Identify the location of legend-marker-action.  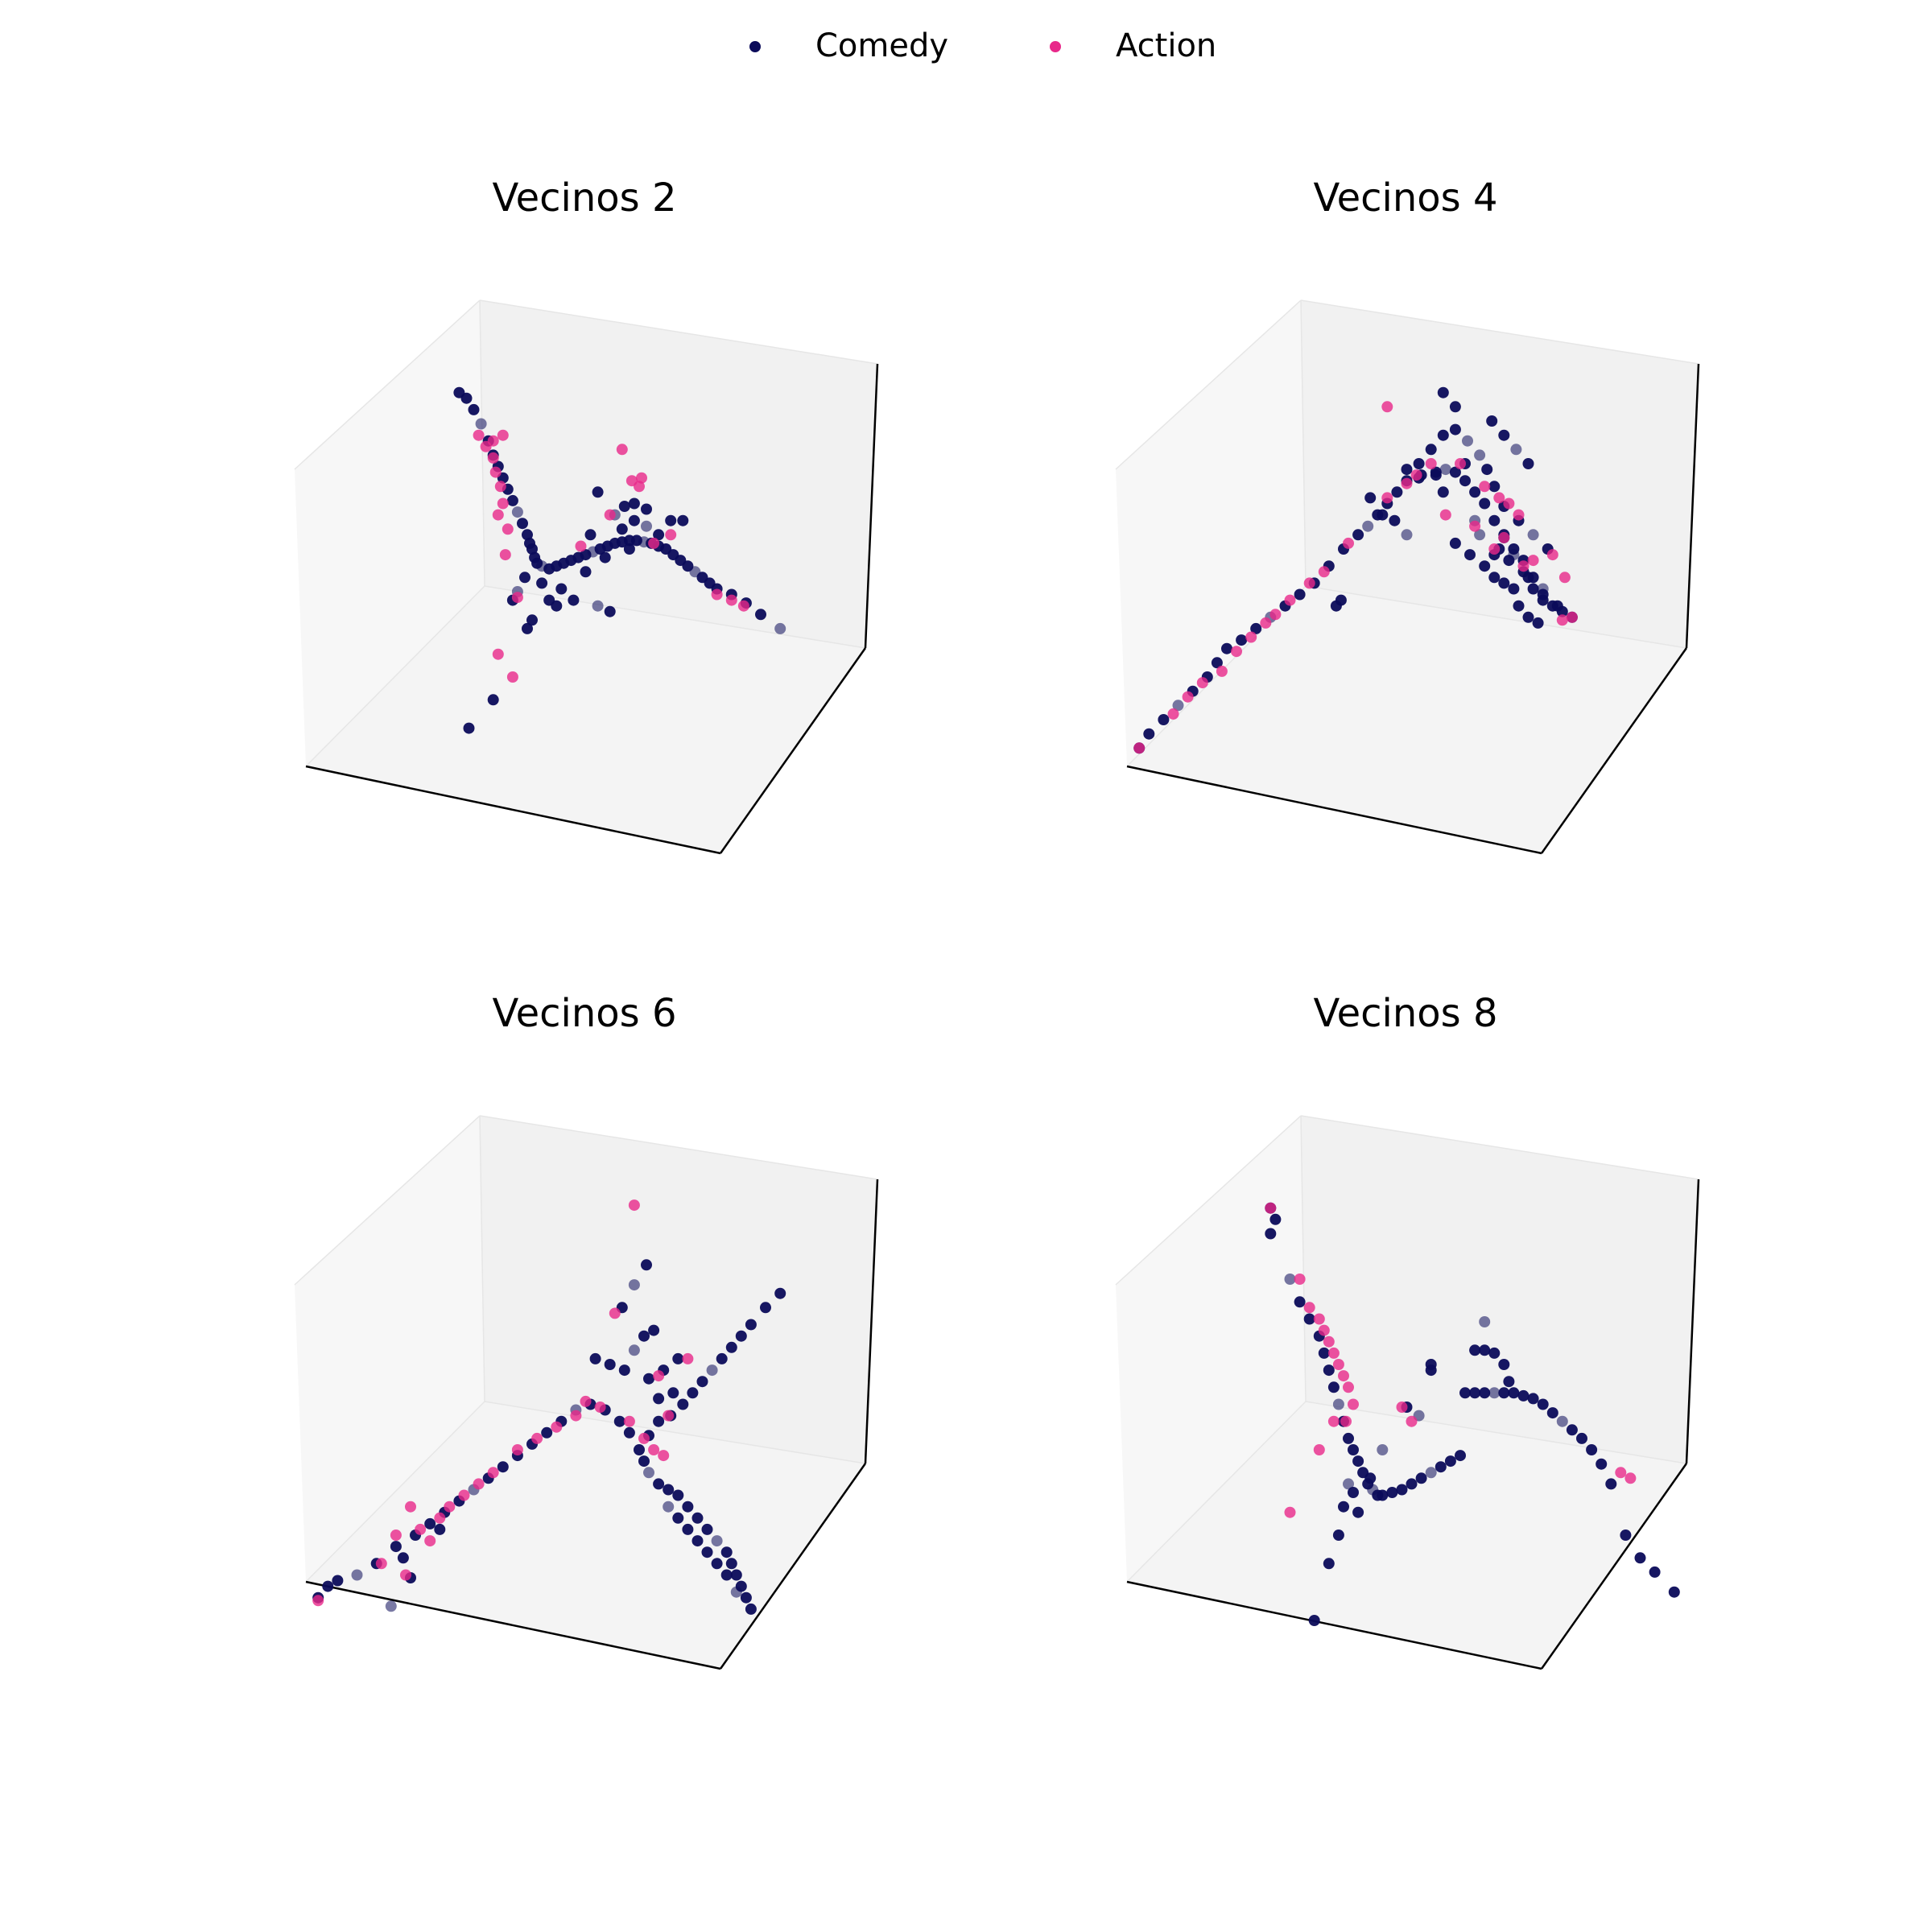
(1055, 46).